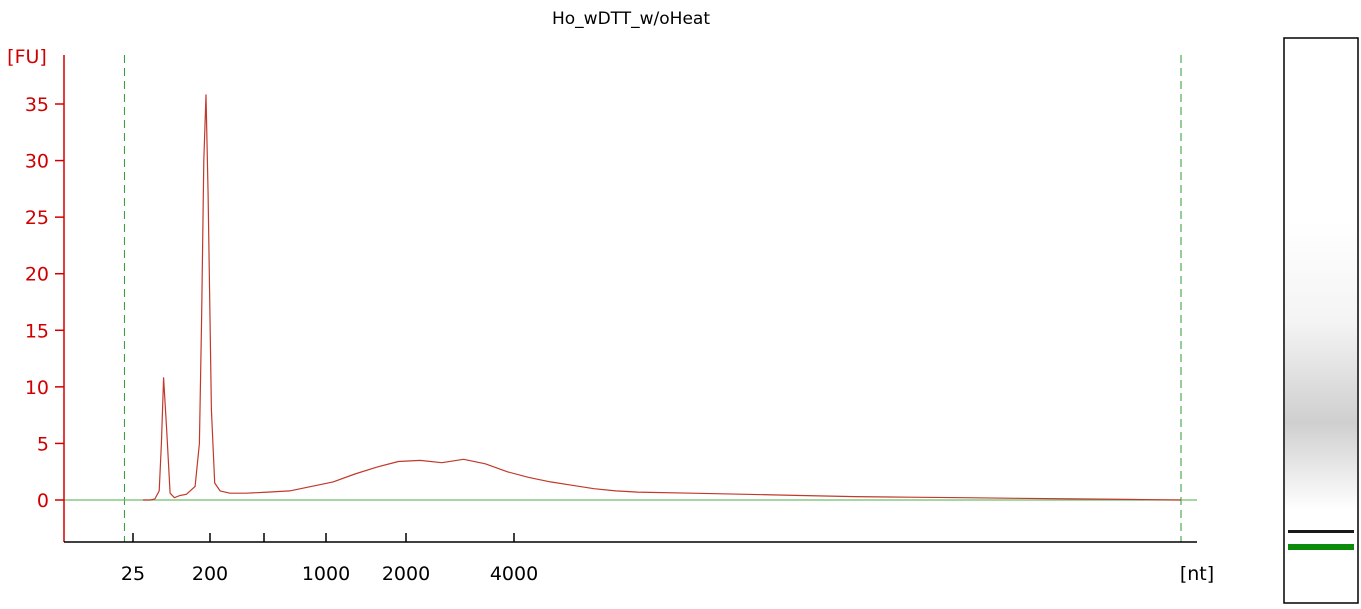  I want to click on y-tick-label: 20, so click(37, 275).